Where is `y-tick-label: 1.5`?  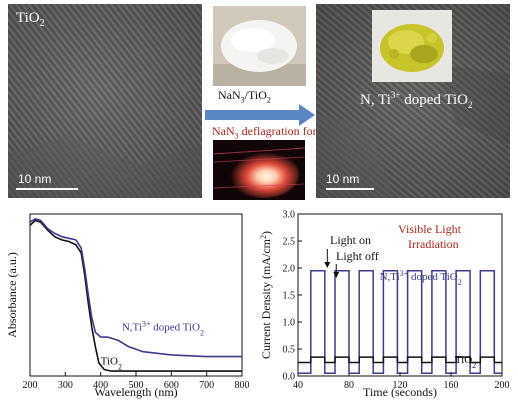
y-tick-label: 1.5 is located at coordinates (289, 296).